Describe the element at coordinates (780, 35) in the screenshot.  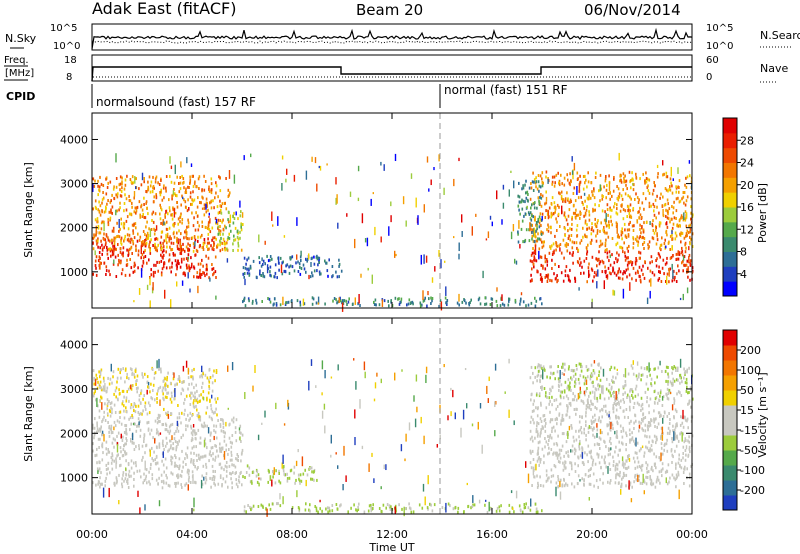
I see `nsearch-label: N.Search` at that location.